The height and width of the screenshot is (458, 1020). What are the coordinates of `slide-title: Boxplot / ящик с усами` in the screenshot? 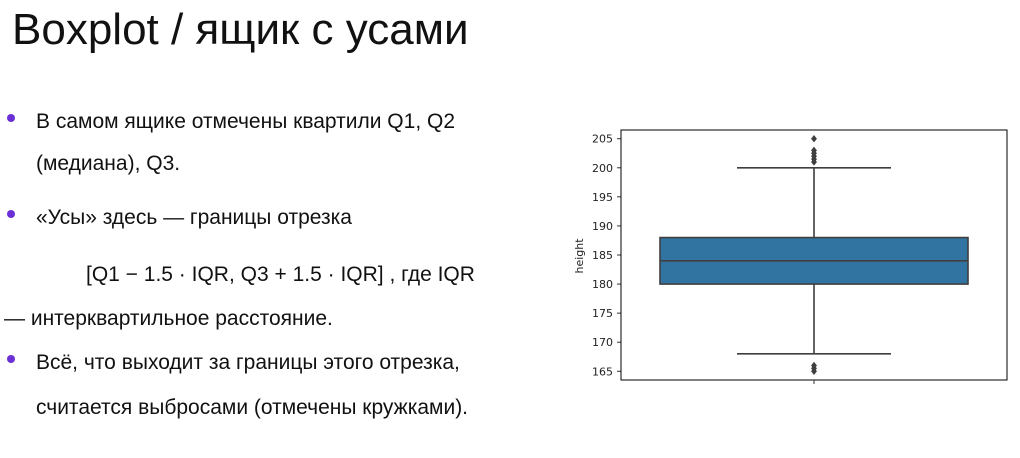 It's located at (240, 29).